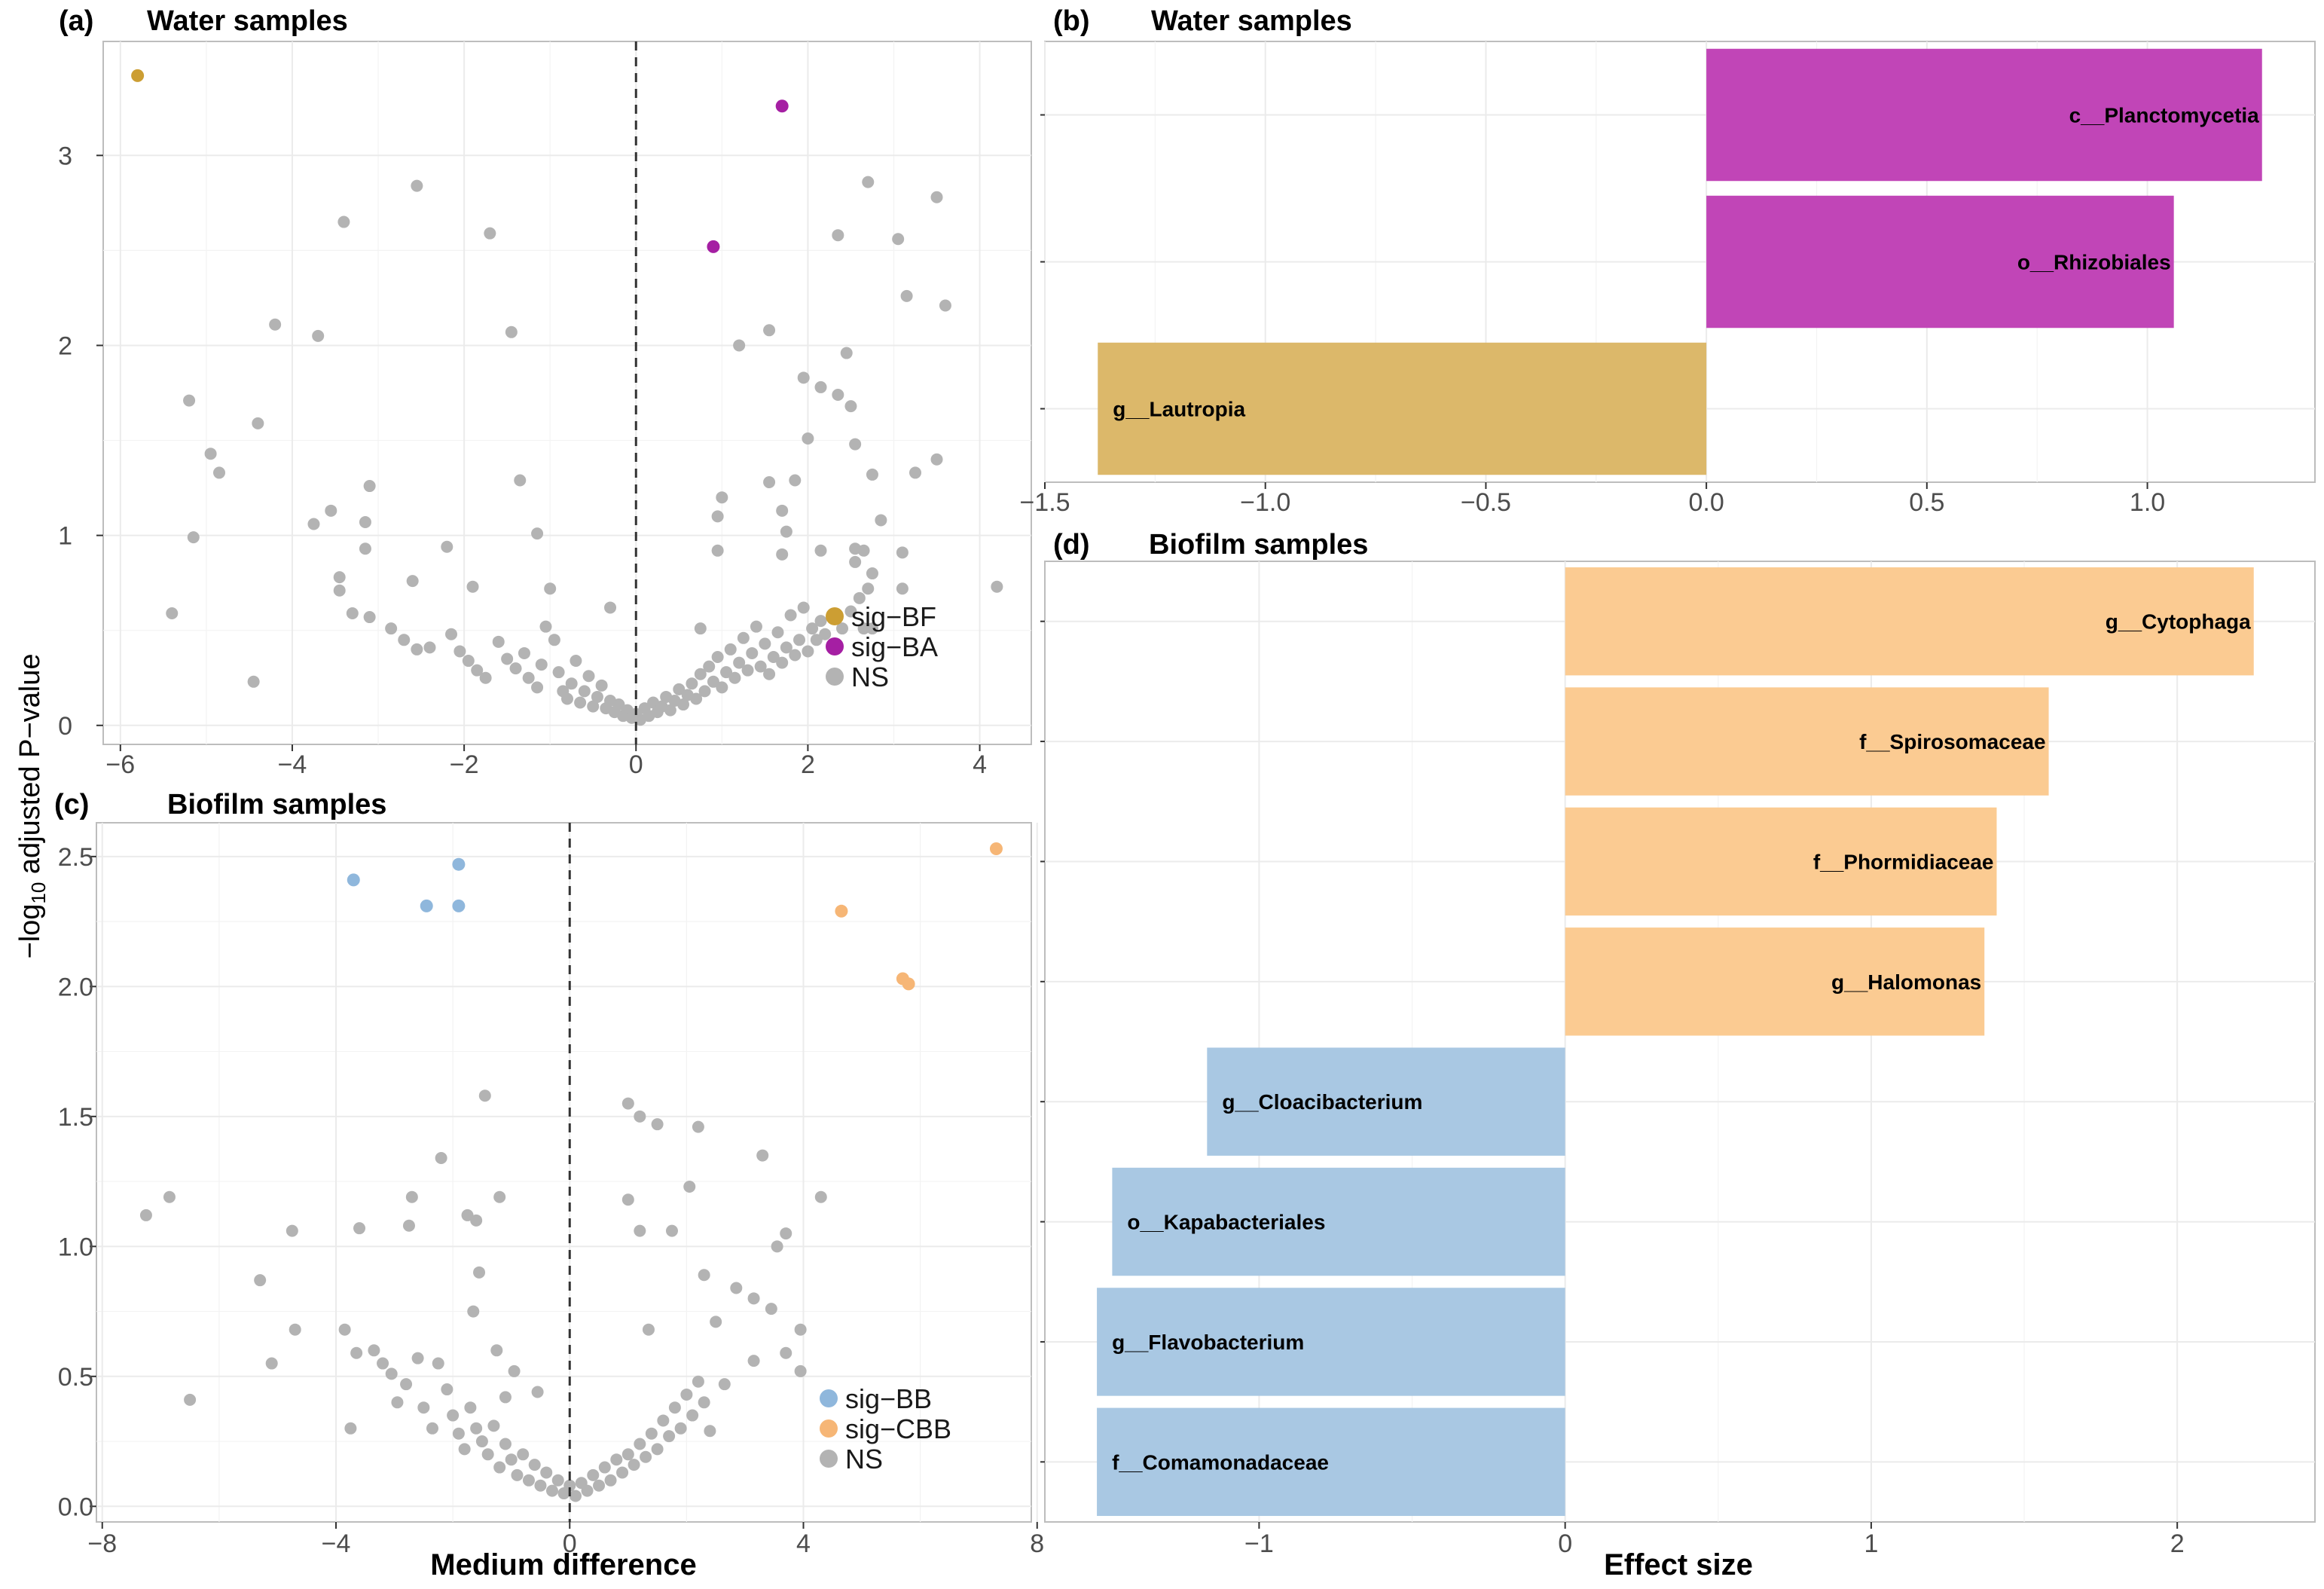 The image size is (2324, 1589). I want to click on y-tick-label: 3, so click(65, 156).